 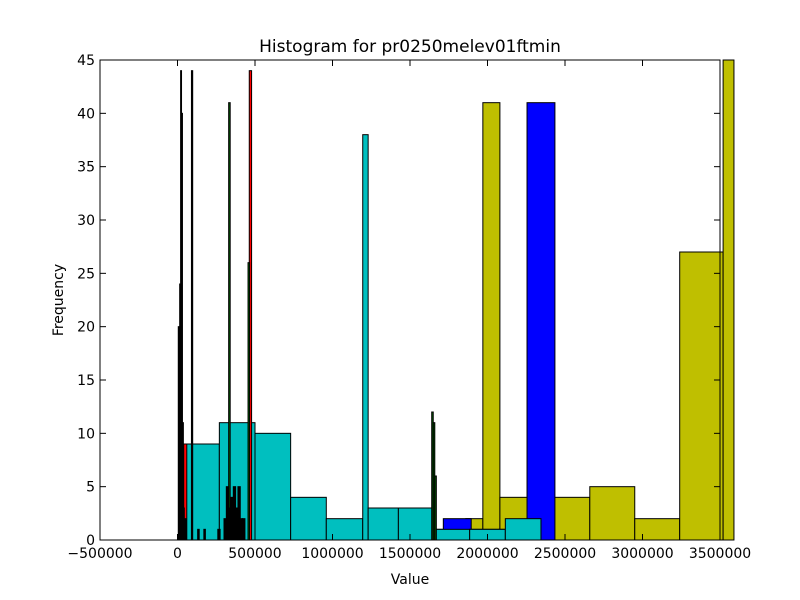 What do you see at coordinates (90, 488) in the screenshot?
I see `y-tick-label: 5` at bounding box center [90, 488].